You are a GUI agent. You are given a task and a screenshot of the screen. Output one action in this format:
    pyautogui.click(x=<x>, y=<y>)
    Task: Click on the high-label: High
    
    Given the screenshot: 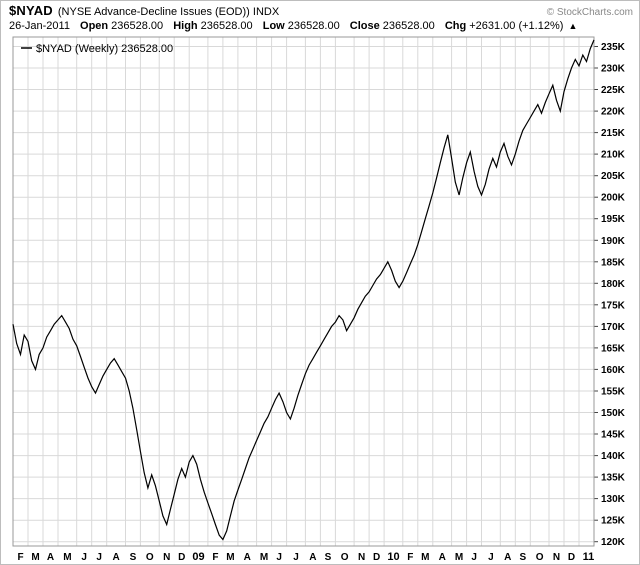 What is the action you would take?
    pyautogui.click(x=185, y=26)
    